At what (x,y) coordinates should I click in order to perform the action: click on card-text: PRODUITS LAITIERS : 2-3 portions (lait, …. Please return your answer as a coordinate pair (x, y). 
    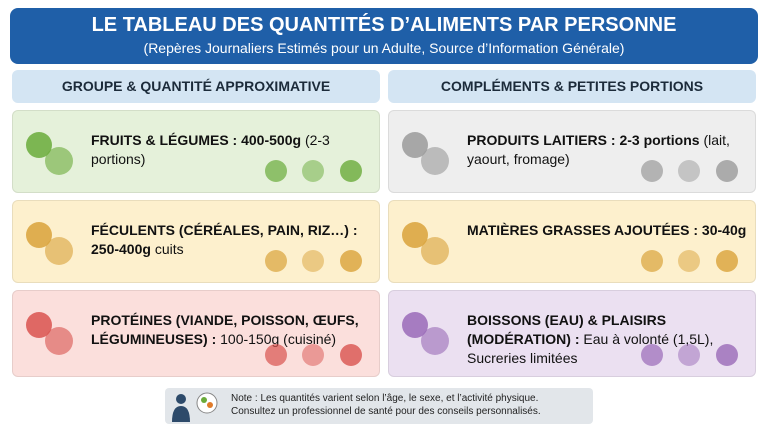
    Looking at the image, I should click on (607, 150).